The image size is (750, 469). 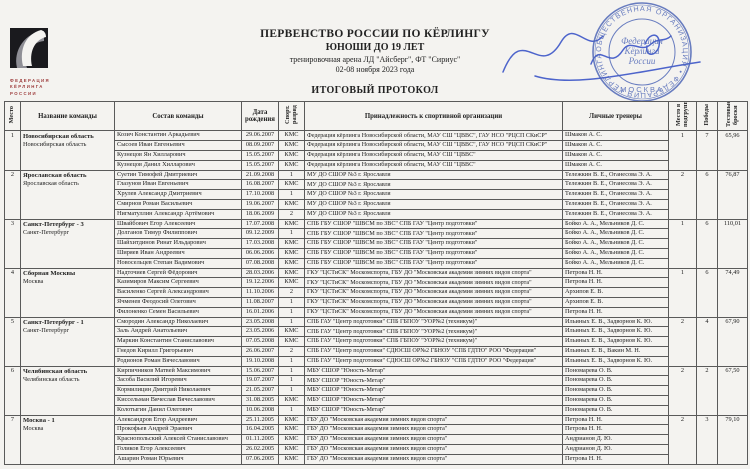 I want to click on dob-cell: 16.08.2007, so click(x=260, y=185).